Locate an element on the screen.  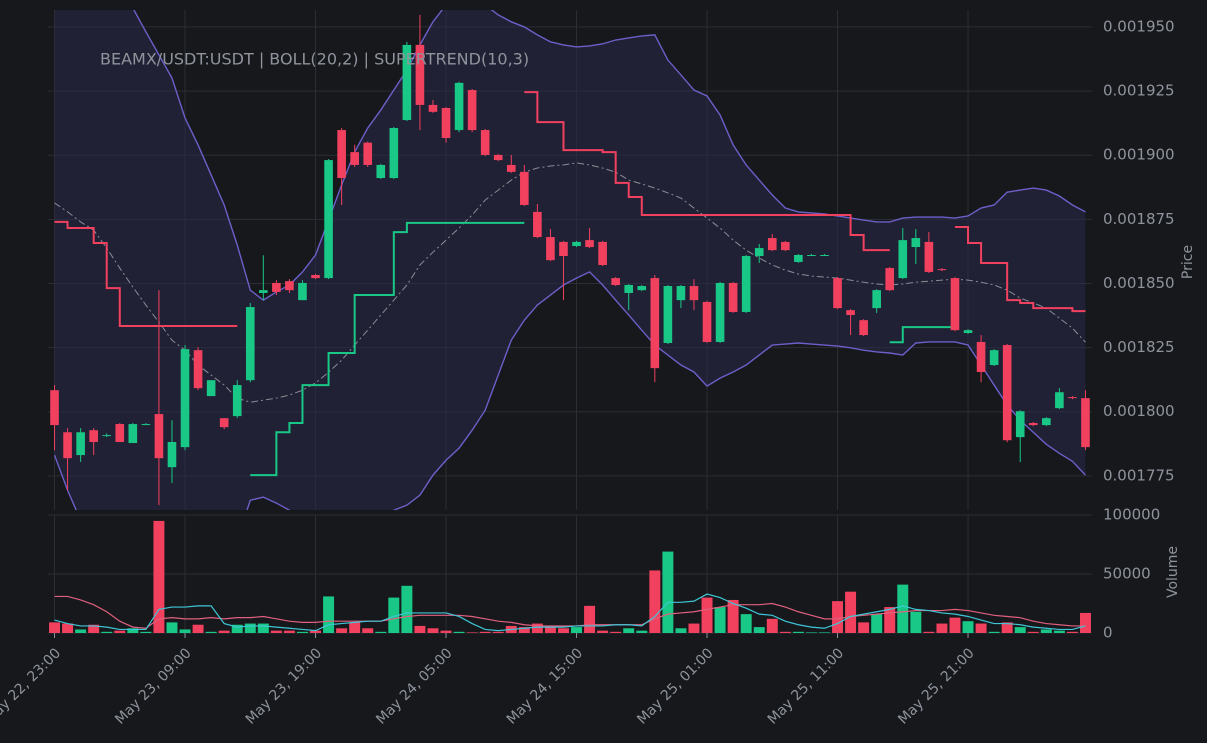
y-tick-label: 0.001775 is located at coordinates (1139, 475).